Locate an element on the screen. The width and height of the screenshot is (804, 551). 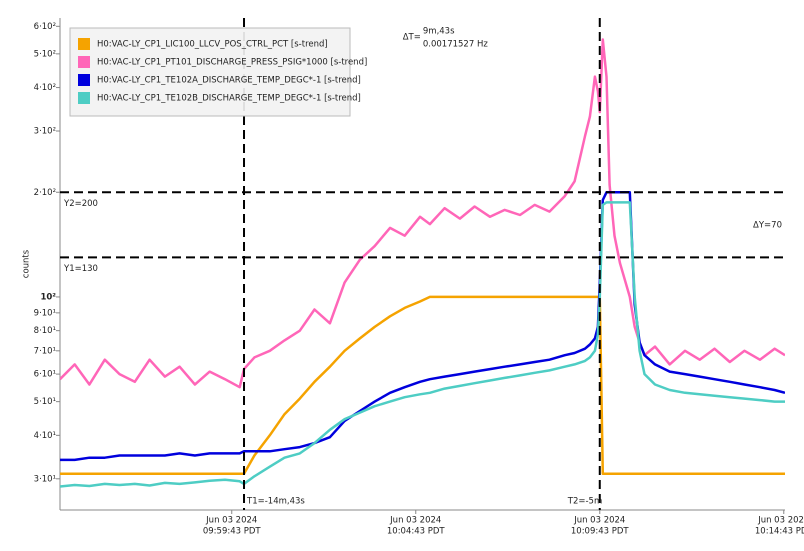
y-tick-label: 4·10¹ is located at coordinates (45, 436).